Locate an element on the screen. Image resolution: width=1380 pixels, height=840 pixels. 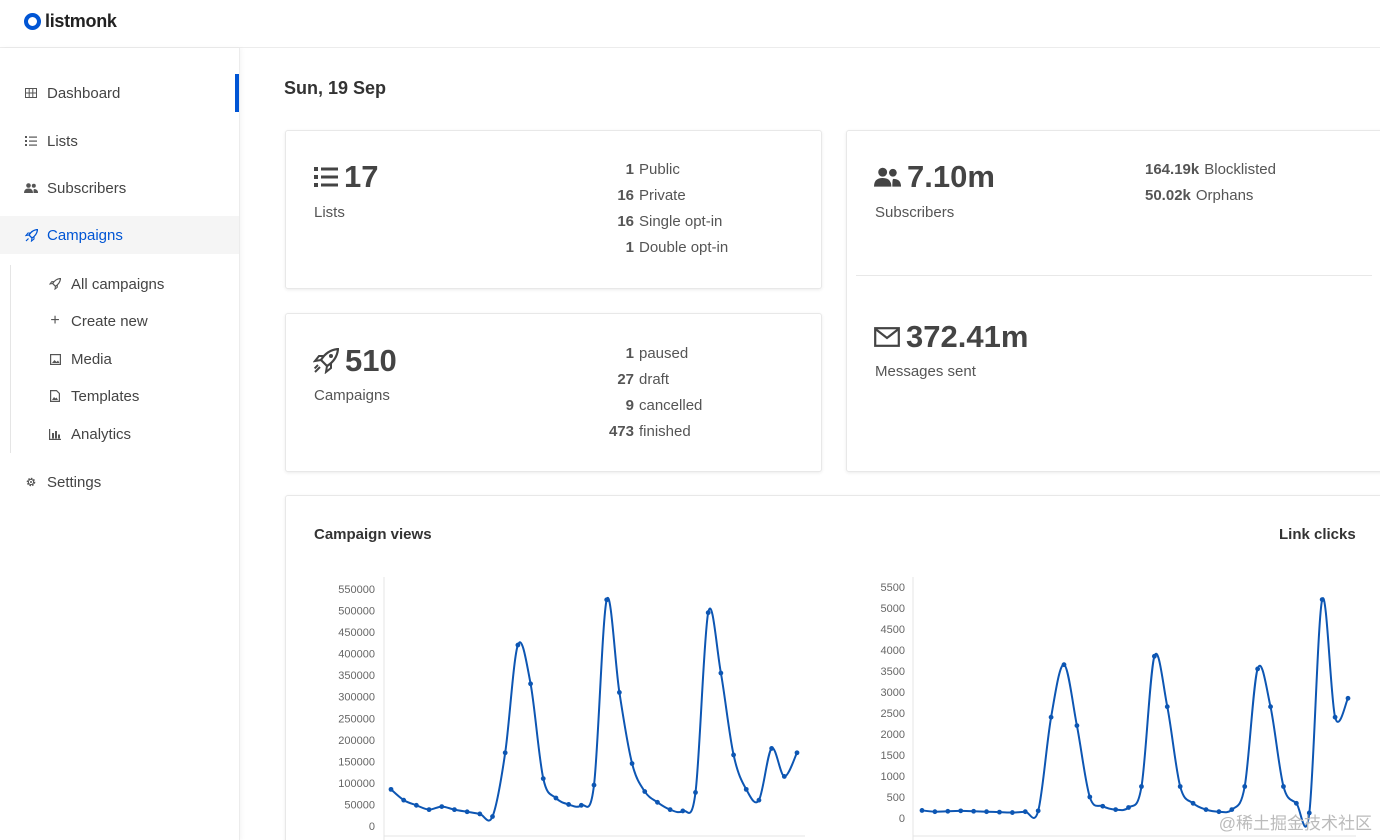
subscriber-stat-row: 164.19k Blocklisted is located at coordinates (1210, 170).